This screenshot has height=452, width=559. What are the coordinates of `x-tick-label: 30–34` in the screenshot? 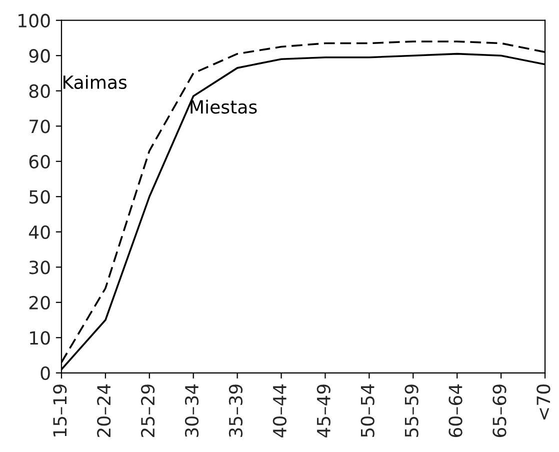 It's located at (191, 410).